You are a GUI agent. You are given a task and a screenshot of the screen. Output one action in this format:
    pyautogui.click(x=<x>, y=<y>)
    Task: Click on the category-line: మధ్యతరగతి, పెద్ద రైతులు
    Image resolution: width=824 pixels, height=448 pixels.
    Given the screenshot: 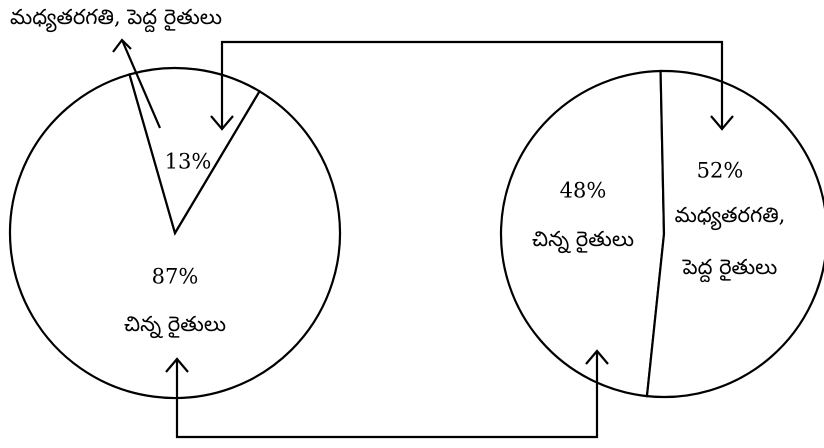 What is the action you would take?
    pyautogui.click(x=116, y=19)
    